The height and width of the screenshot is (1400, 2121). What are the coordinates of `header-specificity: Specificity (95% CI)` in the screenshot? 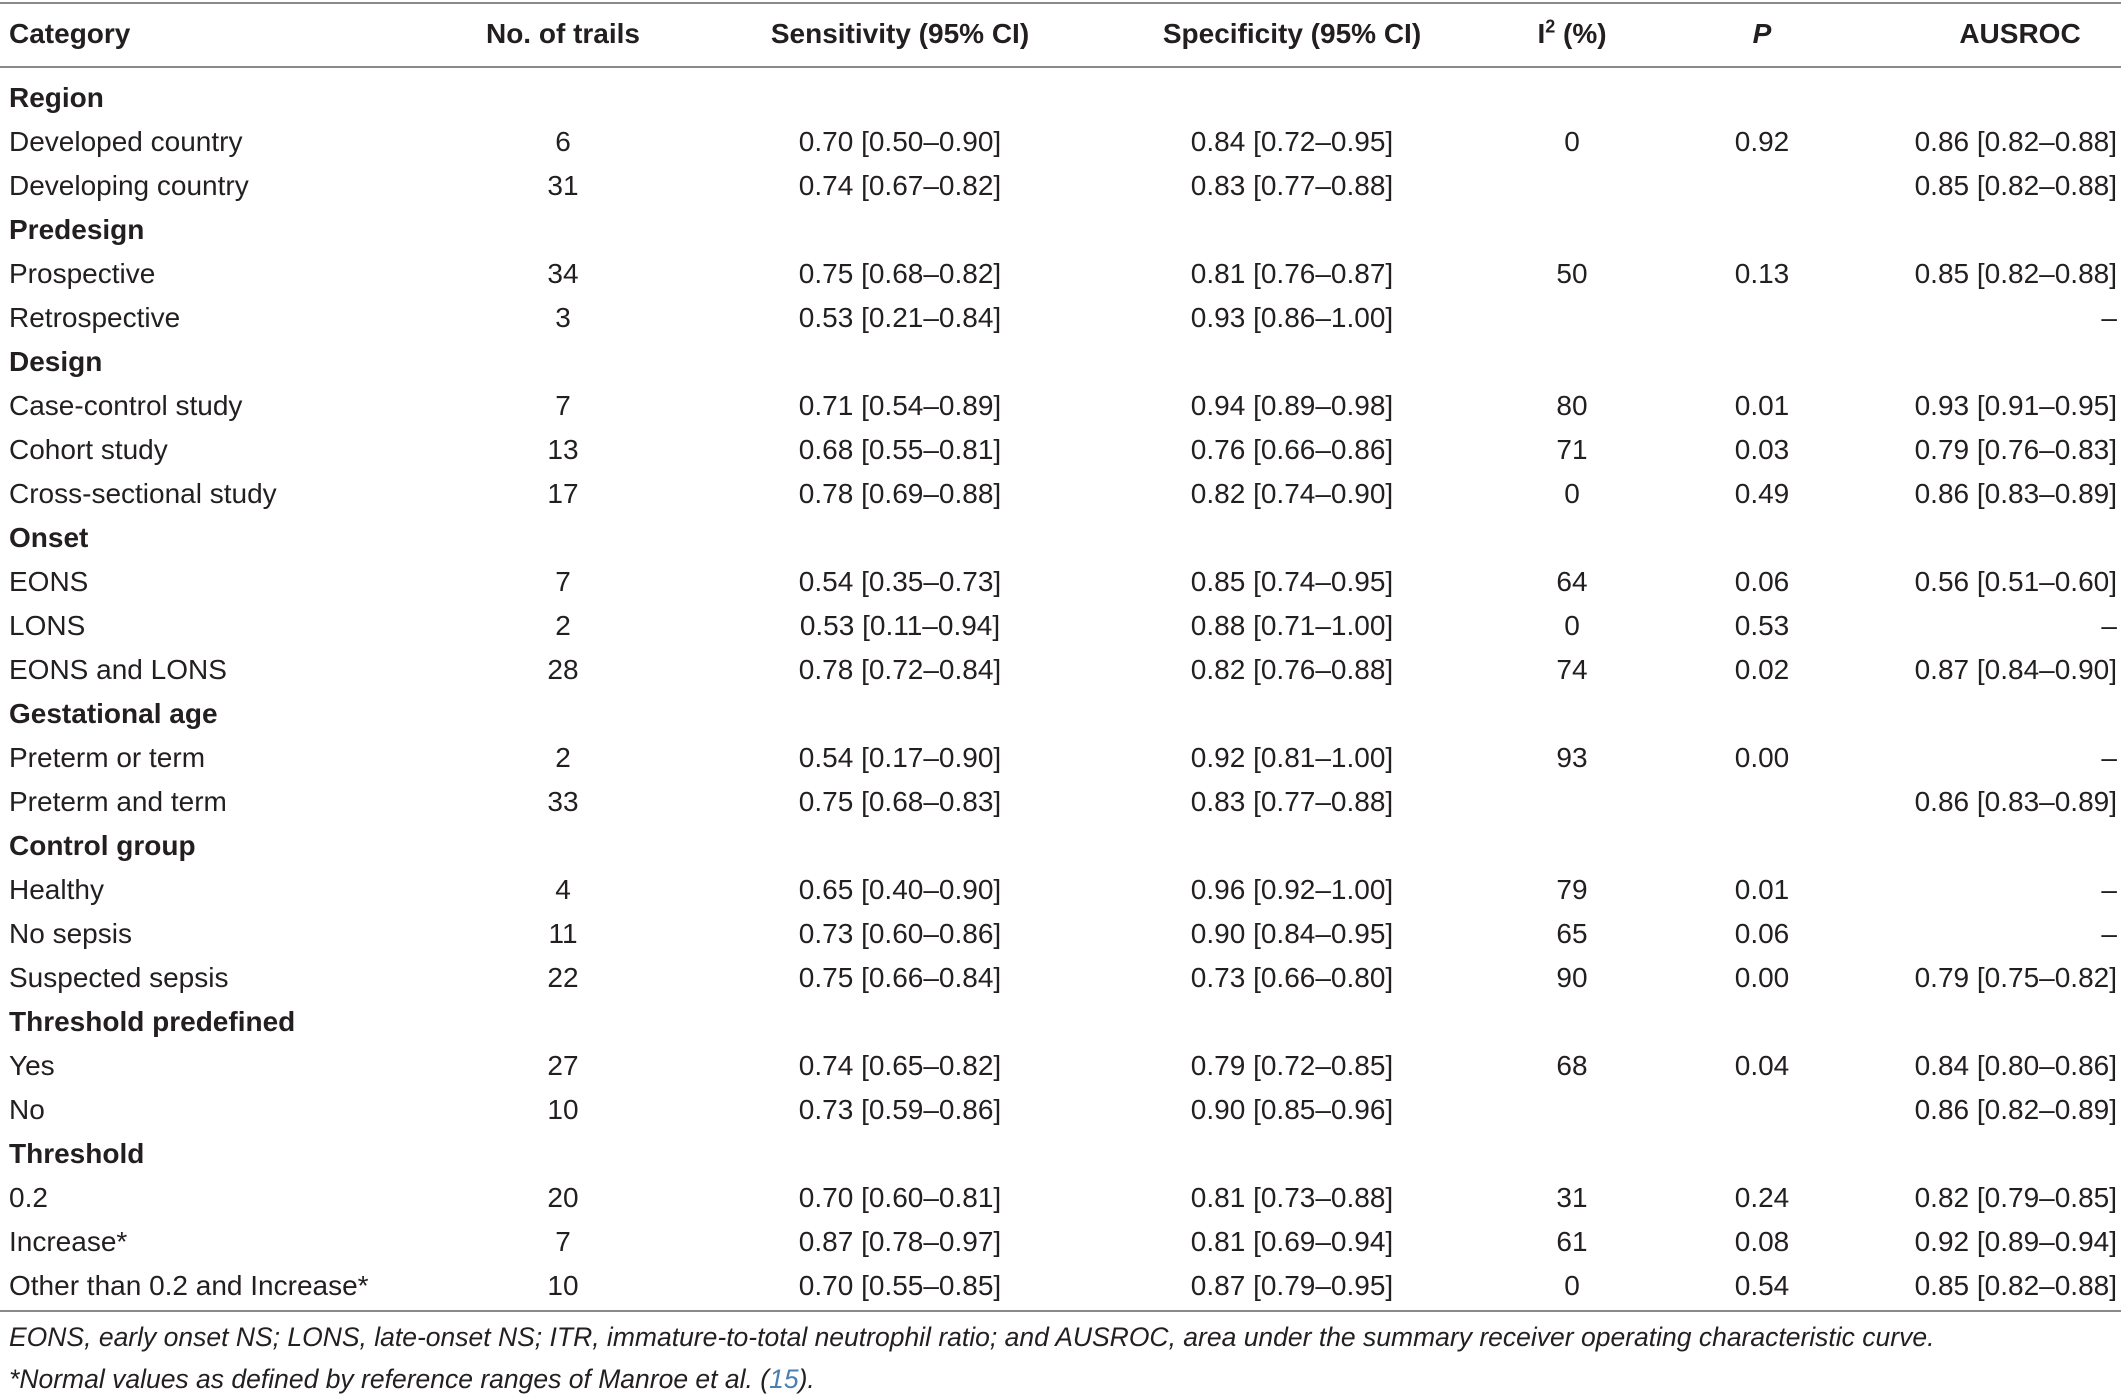 It's located at (1292, 33).